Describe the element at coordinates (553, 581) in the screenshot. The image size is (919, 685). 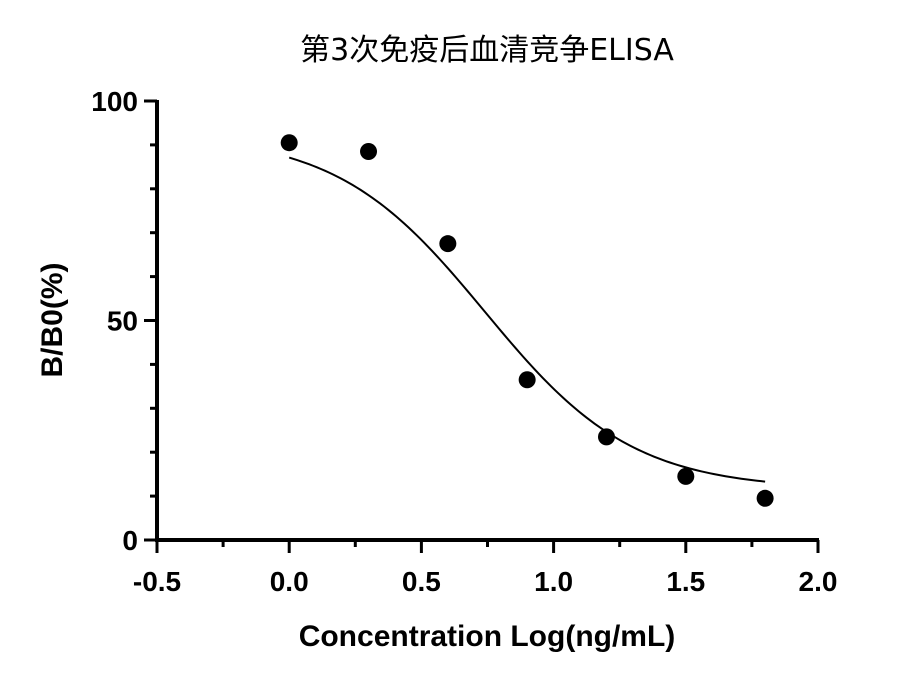
I see `x-tick-label: 1.0` at that location.